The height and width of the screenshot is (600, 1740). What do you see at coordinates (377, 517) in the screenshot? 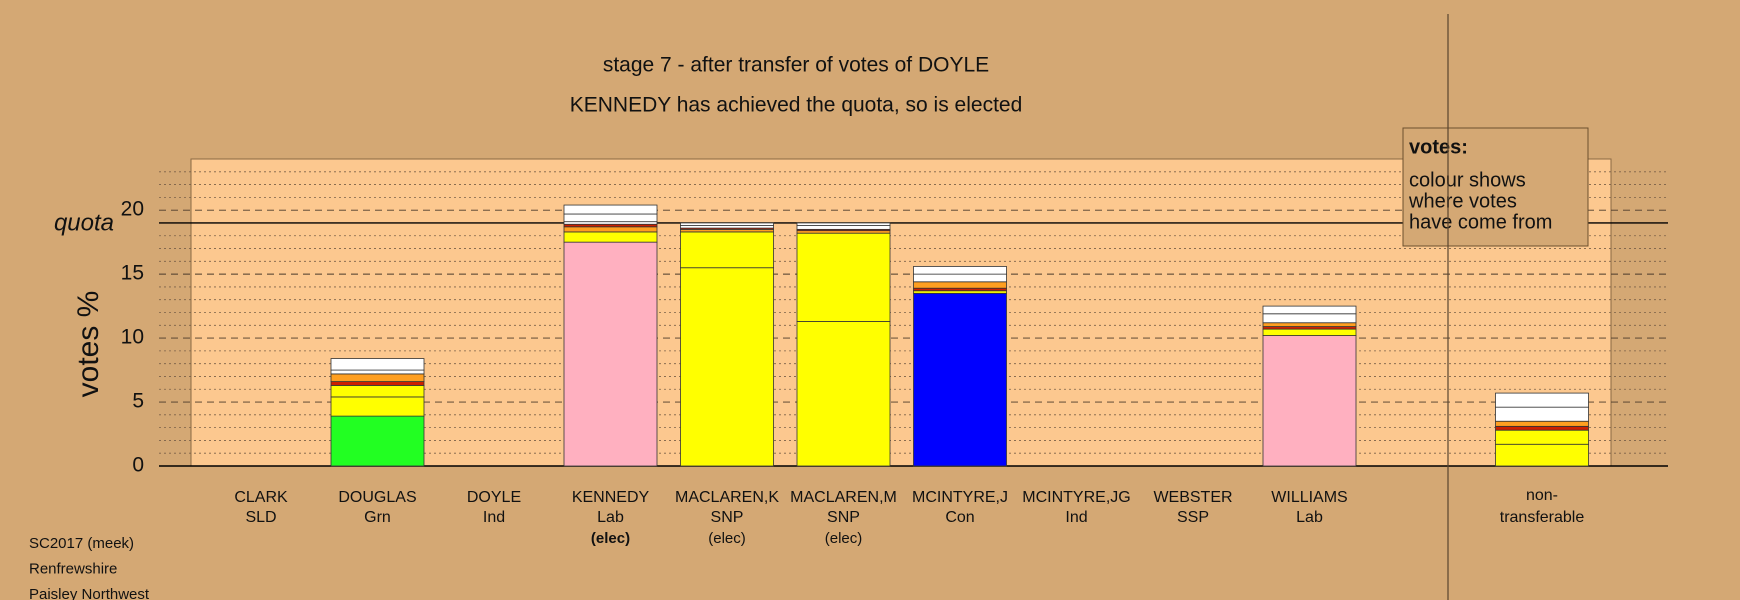
I see `party-label: Grn` at bounding box center [377, 517].